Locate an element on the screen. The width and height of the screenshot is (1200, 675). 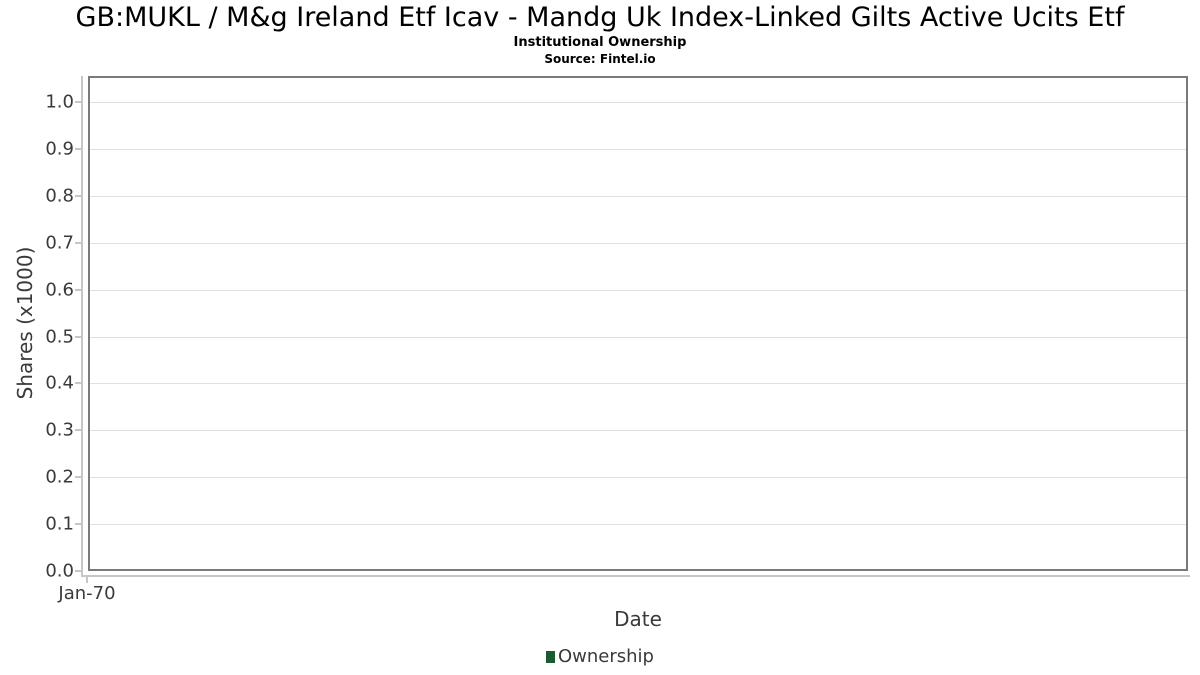
y-tick-label: 0.1 is located at coordinates (59, 524).